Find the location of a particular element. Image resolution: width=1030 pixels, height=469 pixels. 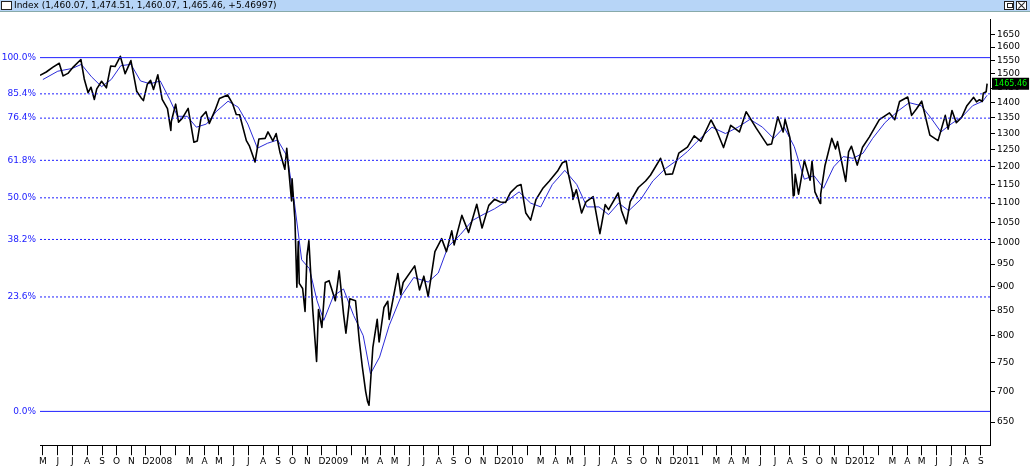

x-tick-label: 2010 is located at coordinates (512, 460).